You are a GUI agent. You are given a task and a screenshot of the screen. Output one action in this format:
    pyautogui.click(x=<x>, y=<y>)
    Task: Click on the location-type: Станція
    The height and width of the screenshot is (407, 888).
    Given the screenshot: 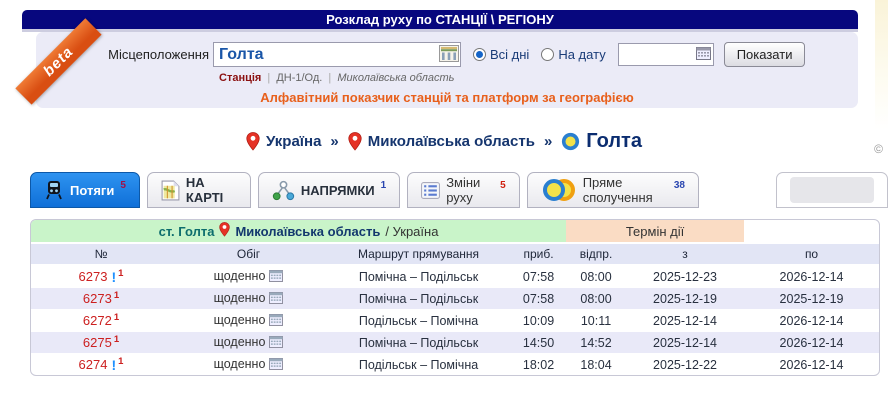 What is the action you would take?
    pyautogui.click(x=240, y=78)
    